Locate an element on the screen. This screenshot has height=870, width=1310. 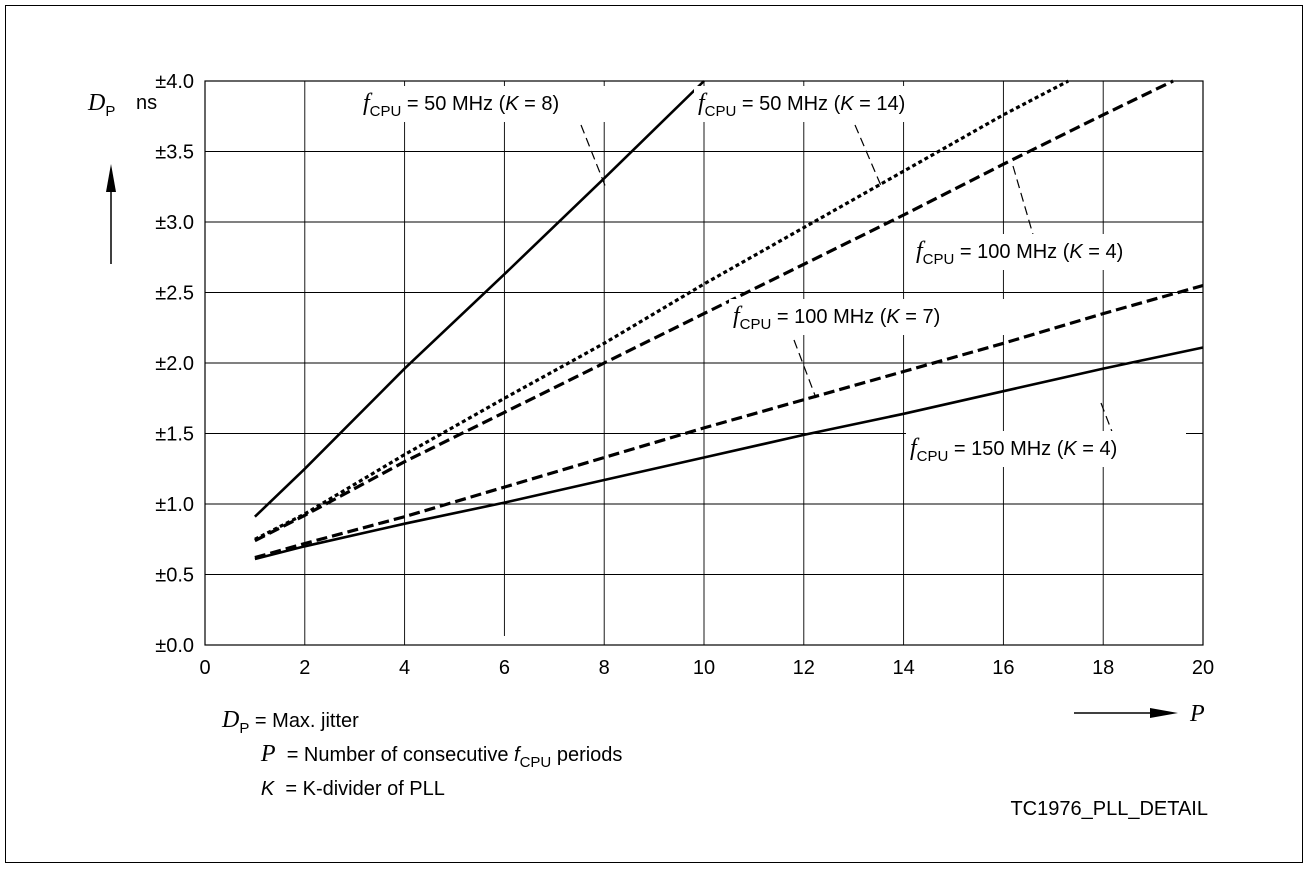
x-tick-label: 18 is located at coordinates (1103, 668).